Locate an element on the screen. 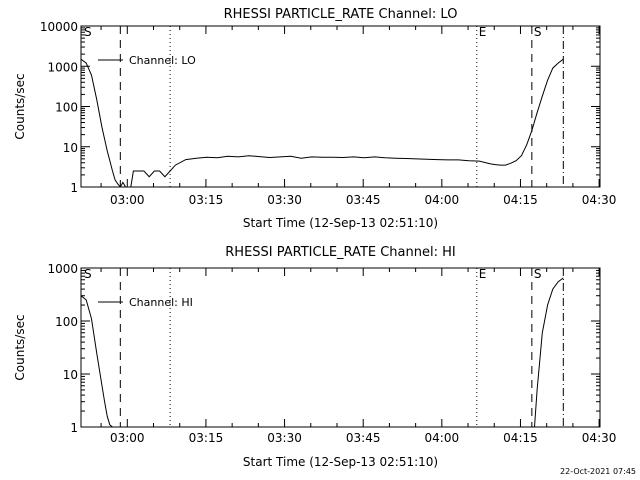 This screenshot has width=640, height=480. legend-label: Channel: HI is located at coordinates (161, 302).